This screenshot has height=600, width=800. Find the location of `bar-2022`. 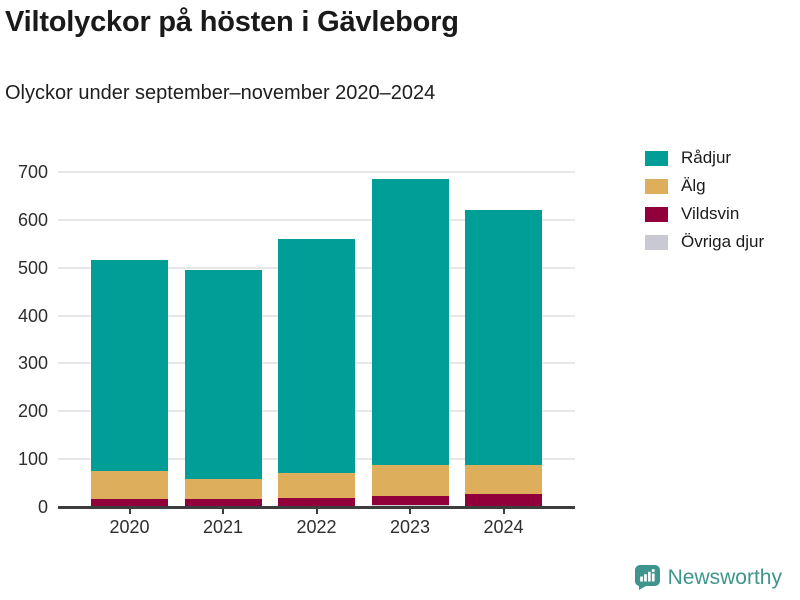

bar-2022 is located at coordinates (316, 339).